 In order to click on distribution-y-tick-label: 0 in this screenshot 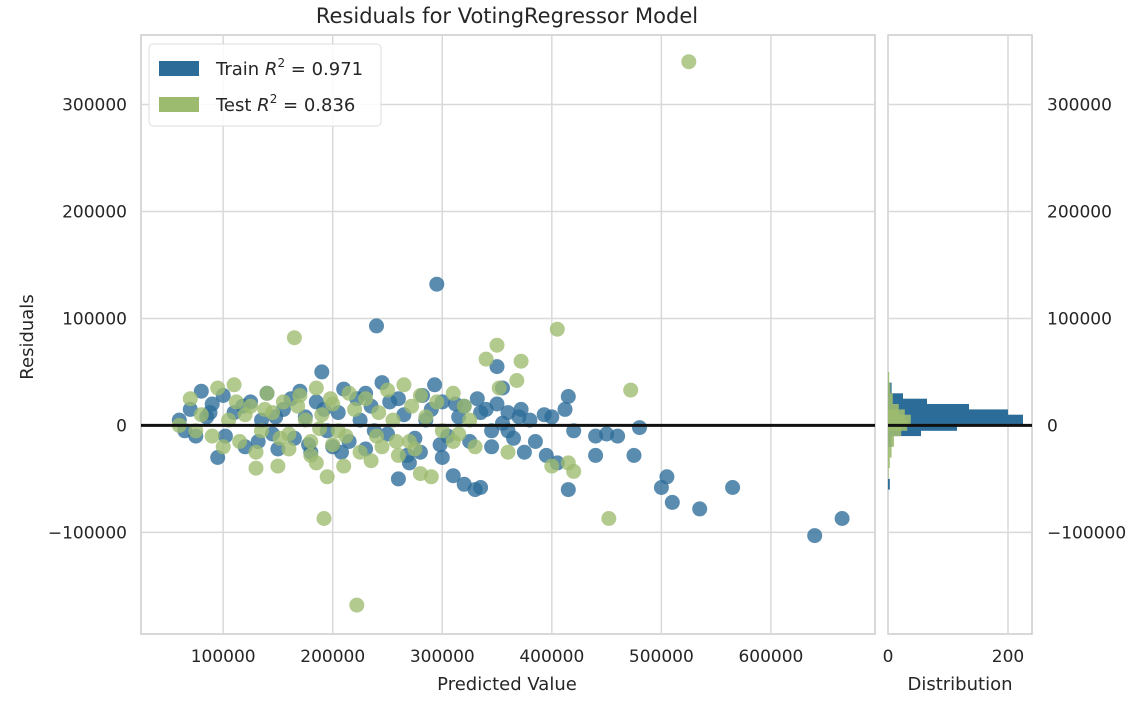, I will do `click(1052, 426)`.